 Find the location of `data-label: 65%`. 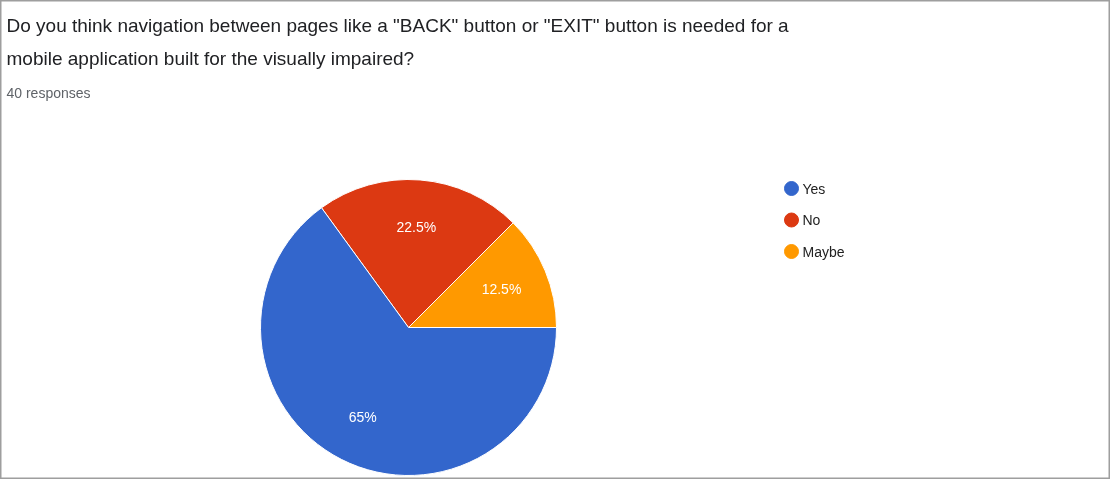

data-label: 65% is located at coordinates (362, 417).